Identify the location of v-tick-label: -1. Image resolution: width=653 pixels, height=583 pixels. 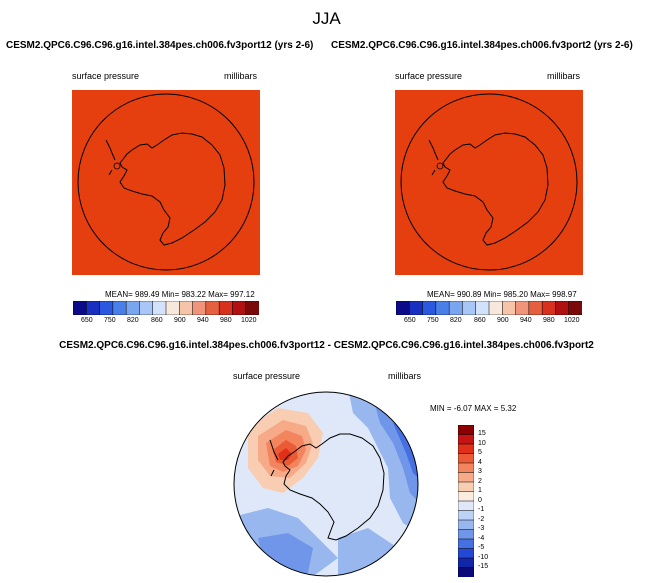
(481, 509).